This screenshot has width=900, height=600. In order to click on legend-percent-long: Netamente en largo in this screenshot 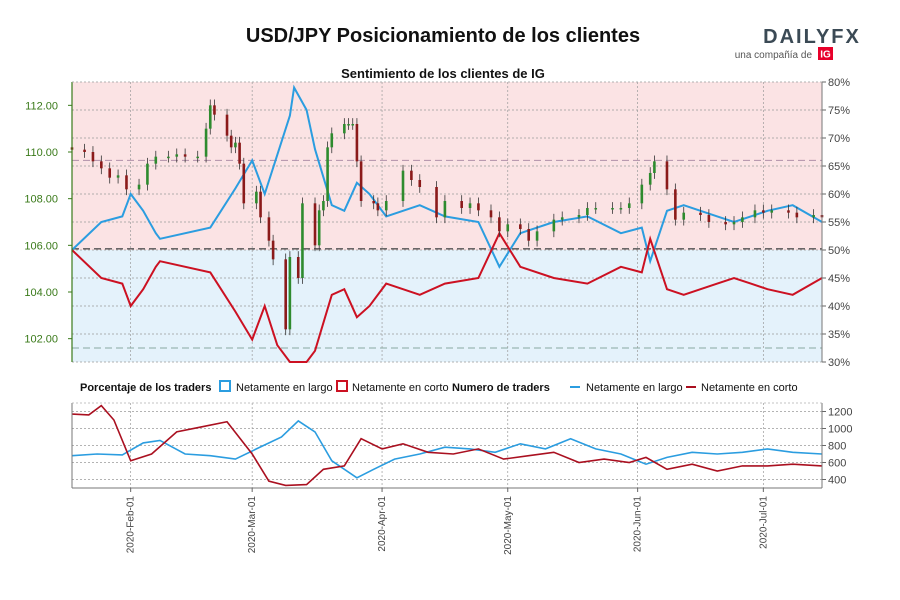, I will do `click(284, 388)`.